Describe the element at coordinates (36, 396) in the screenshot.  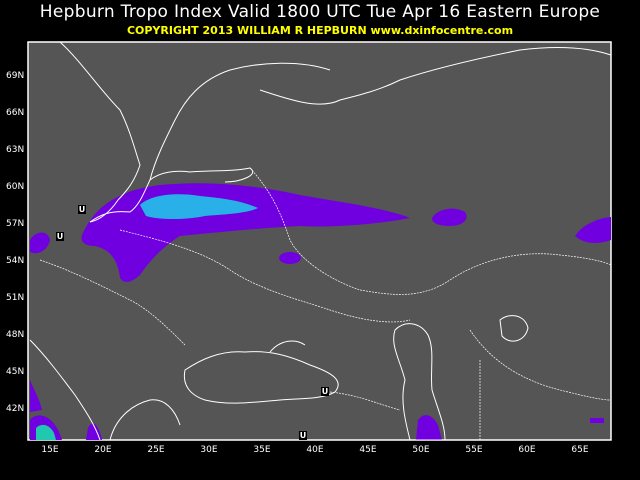
I see `purple-region-italy` at that location.